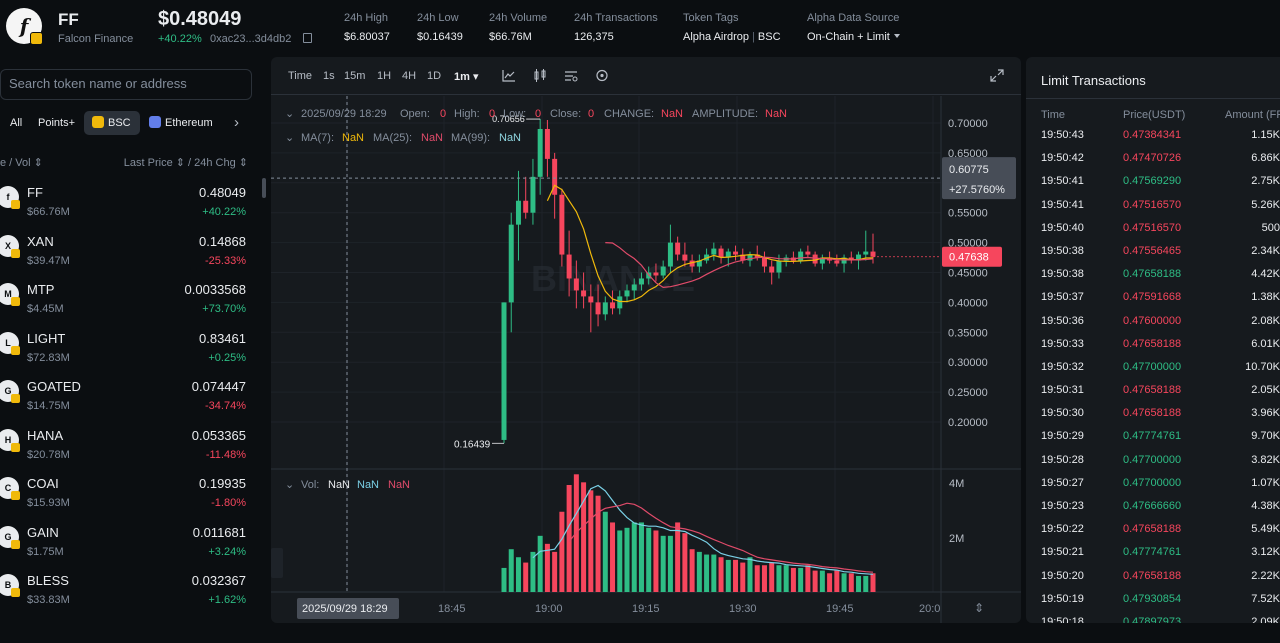  What do you see at coordinates (571, 75) in the screenshot?
I see `indicators-icon` at bounding box center [571, 75].